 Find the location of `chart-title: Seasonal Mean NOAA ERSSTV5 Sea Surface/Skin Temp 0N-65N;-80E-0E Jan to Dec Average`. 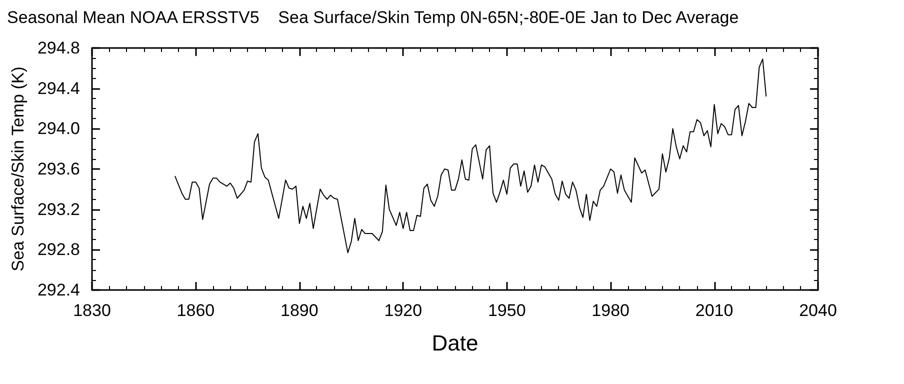

chart-title: Seasonal Mean NOAA ERSSTV5 Sea Surface/Skin Temp 0N-65N;-80E-0E Jan to Dec Average is located at coordinates (373, 17).